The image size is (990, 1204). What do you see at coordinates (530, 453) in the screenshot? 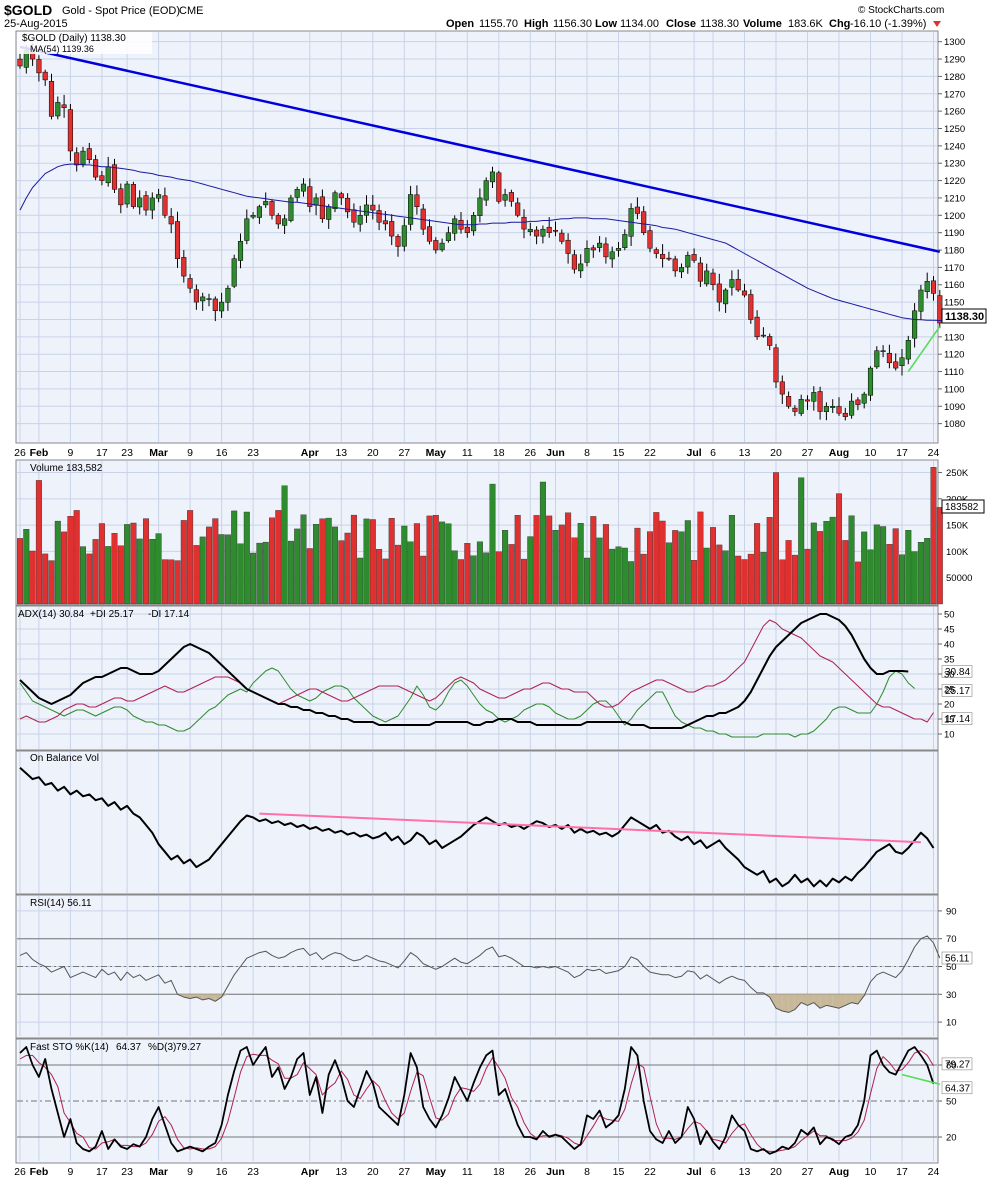
I see `x-tick-label: 26` at bounding box center [530, 453].